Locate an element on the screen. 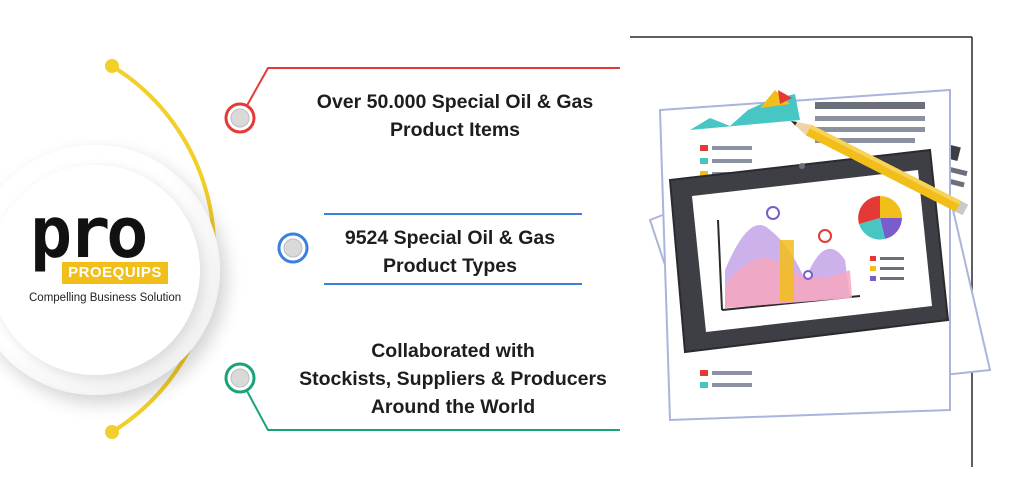 Image resolution: width=1024 pixels, height=483 pixels. feature-line: Around the World is located at coordinates (453, 407).